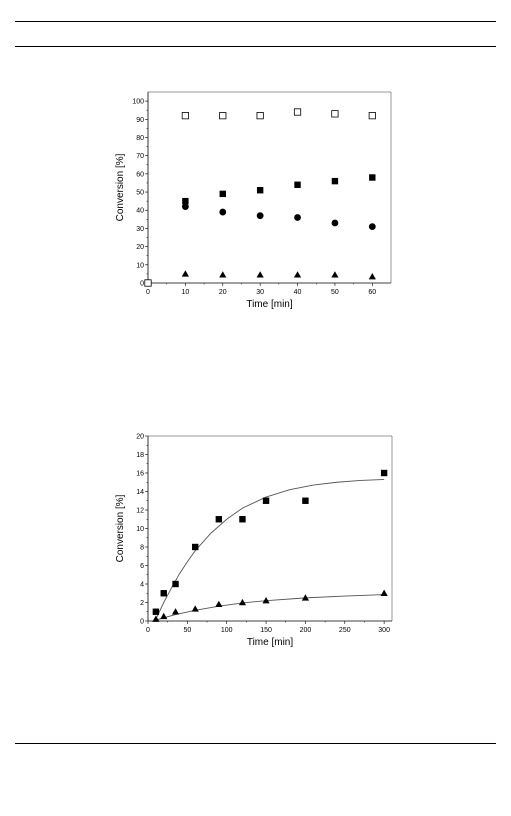 This screenshot has height=816, width=511. Describe the element at coordinates (185, 292) in the screenshot. I see `x-tick-label: 10` at that location.